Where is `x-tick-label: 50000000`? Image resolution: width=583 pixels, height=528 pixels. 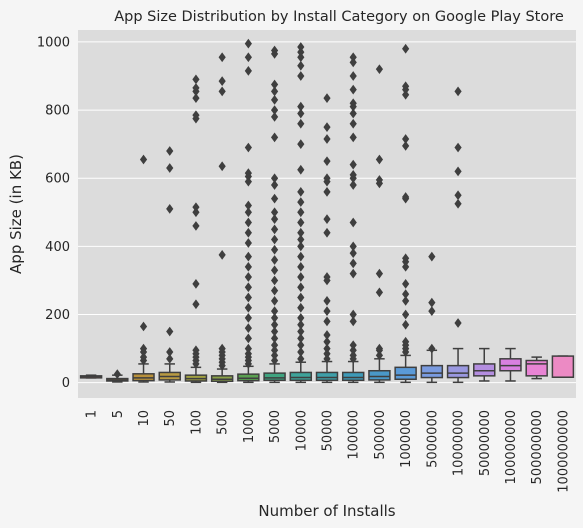 x-tick-label: 50000000 is located at coordinates (485, 443).